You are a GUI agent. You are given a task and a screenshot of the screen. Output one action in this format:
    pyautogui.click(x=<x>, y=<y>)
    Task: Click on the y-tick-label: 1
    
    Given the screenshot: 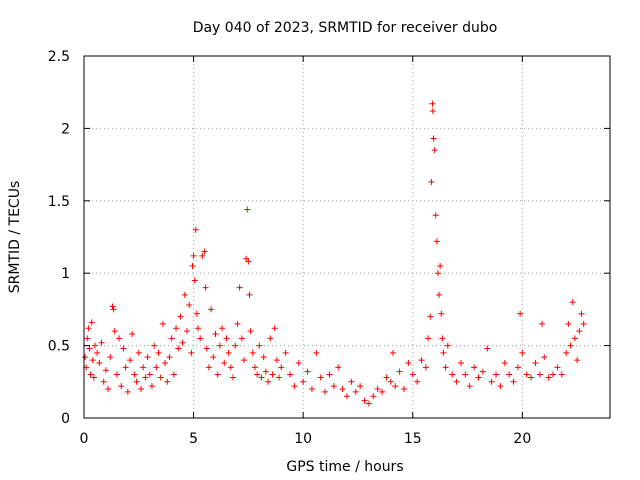 What is the action you would take?
    pyautogui.click(x=65, y=274)
    